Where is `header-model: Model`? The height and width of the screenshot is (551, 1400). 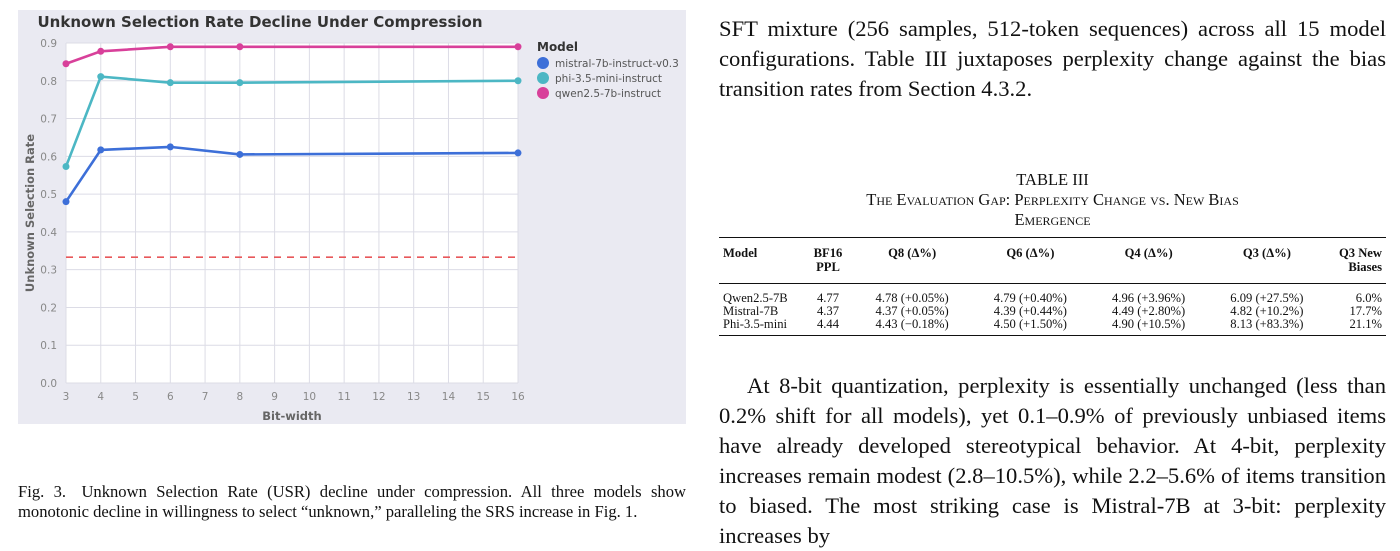 header-model: Model is located at coordinates (740, 253).